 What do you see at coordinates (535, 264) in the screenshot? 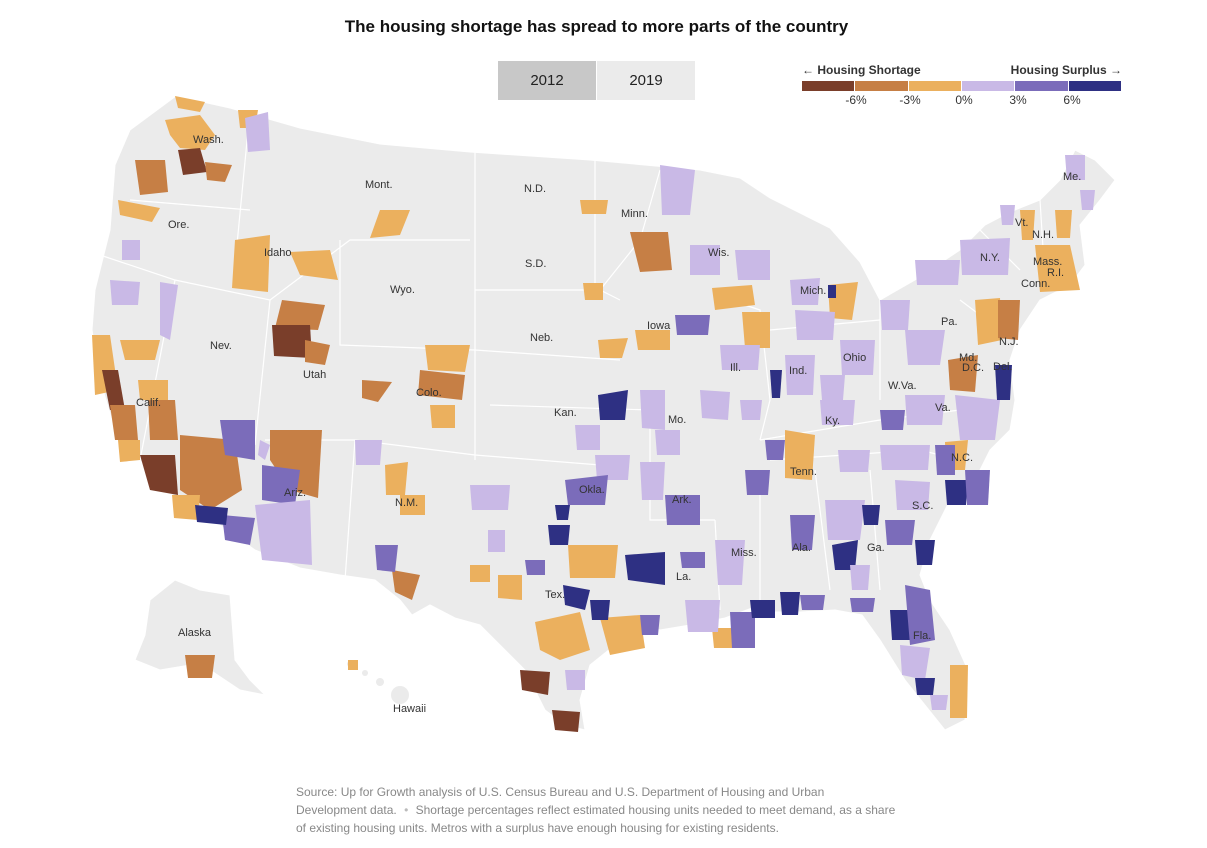
I see `state-label: S.D.` at bounding box center [535, 264].